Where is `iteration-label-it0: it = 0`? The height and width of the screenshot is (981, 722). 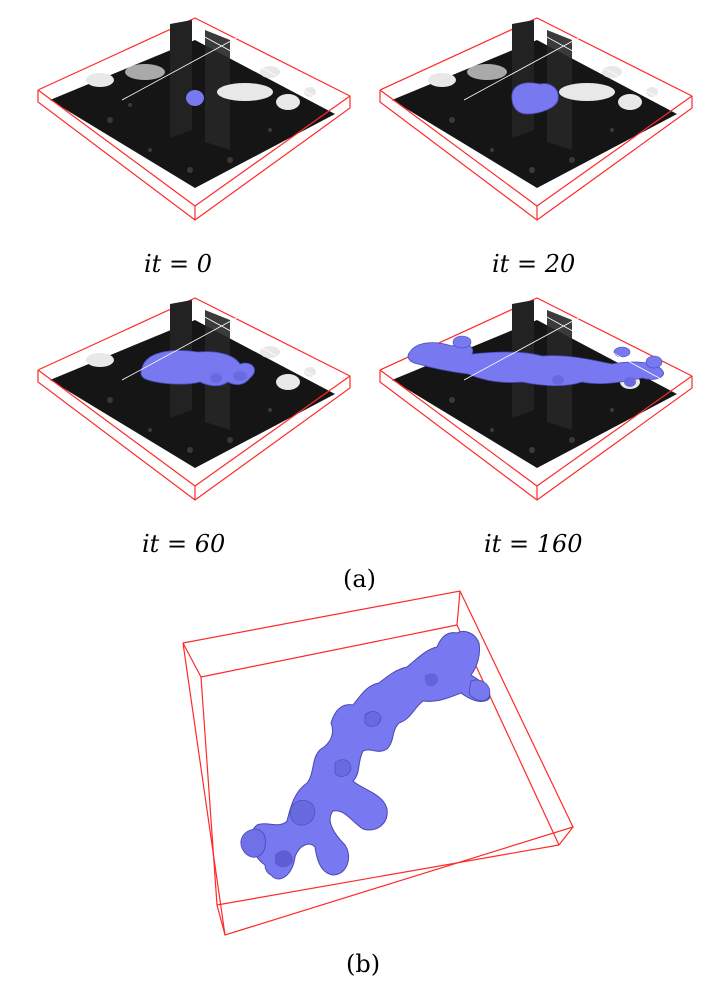 iteration-label-it0: it = 0 is located at coordinates (178, 264).